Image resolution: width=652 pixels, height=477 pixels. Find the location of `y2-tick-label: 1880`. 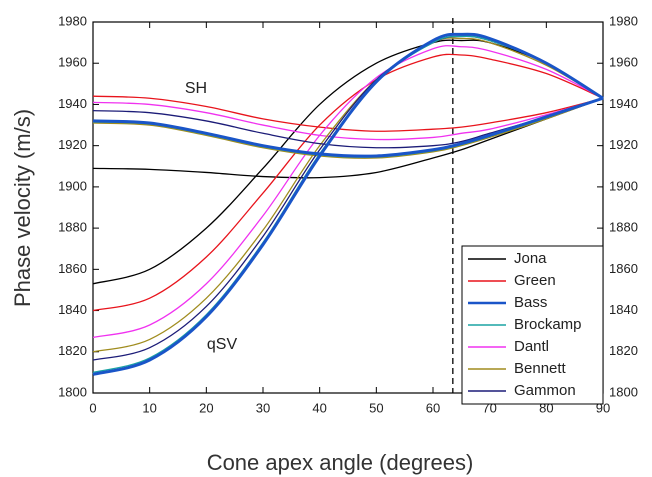

y2-tick-label: 1880 is located at coordinates (623, 227).